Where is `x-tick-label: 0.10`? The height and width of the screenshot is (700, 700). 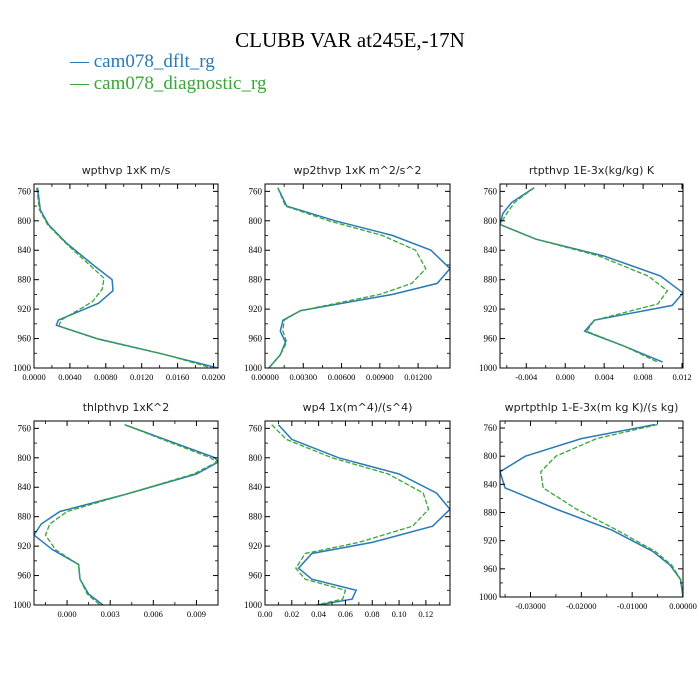
x-tick-label: 0.10 is located at coordinates (399, 614).